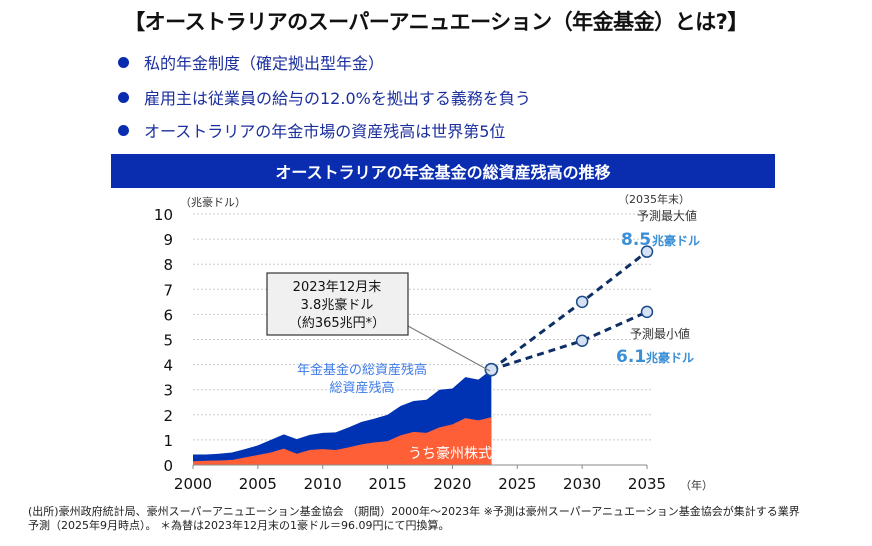 The width and height of the screenshot is (872, 546). I want to click on callout-value: 3.8兆豪ドル, so click(337, 305).